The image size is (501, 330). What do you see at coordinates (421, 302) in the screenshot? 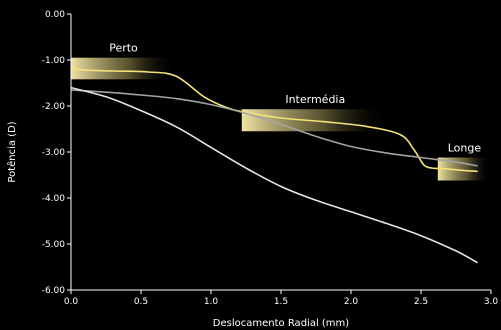
I see `x-tick-label: 2.5` at bounding box center [421, 302].